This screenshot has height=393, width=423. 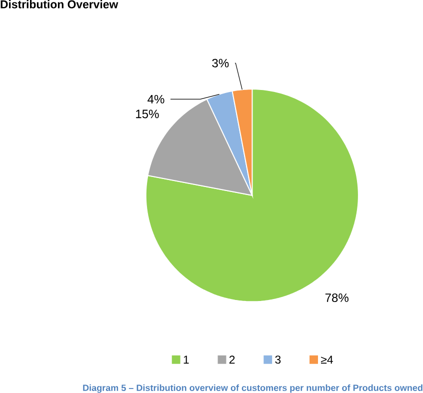 What do you see at coordinates (278, 360) in the screenshot?
I see `legend-label: 3` at bounding box center [278, 360].